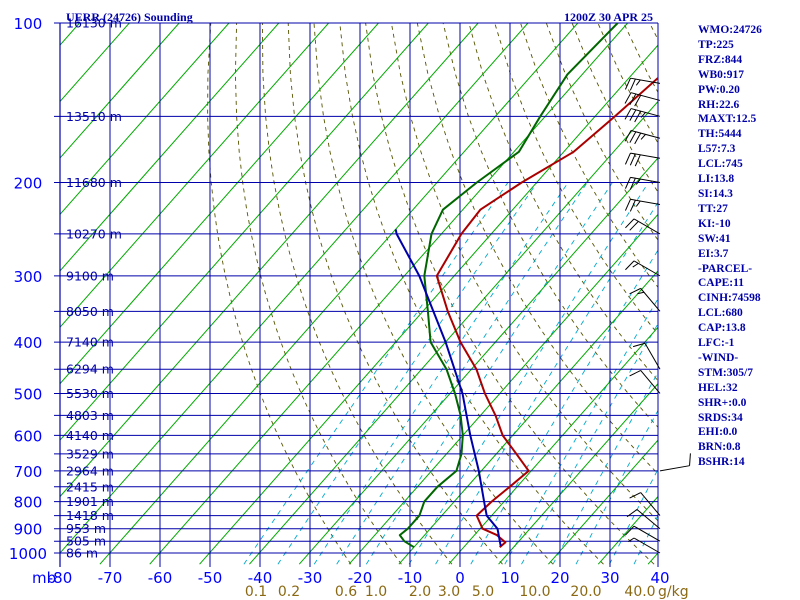 The image size is (800, 600). What do you see at coordinates (730, 30) in the screenshot?
I see `sounding-index: WMO:24726` at bounding box center [730, 30].